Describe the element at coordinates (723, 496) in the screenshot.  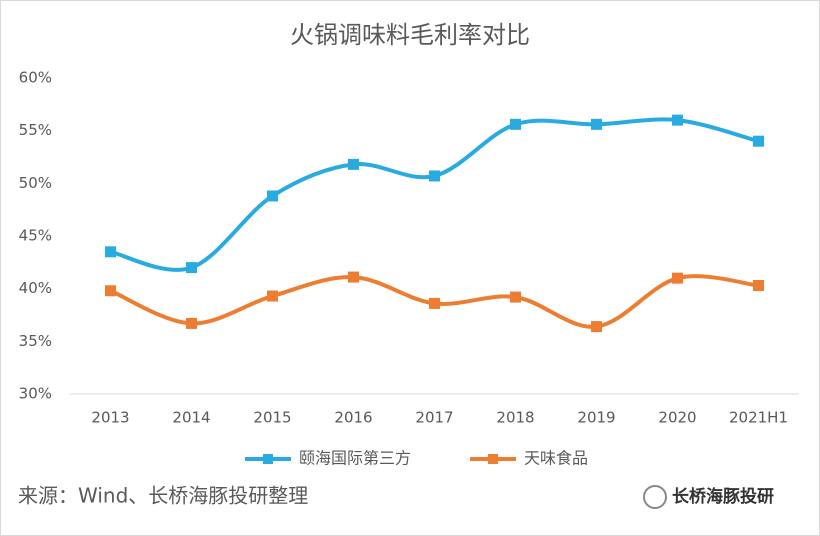
I see `logo-text: 长桥海豚投研` at that location.